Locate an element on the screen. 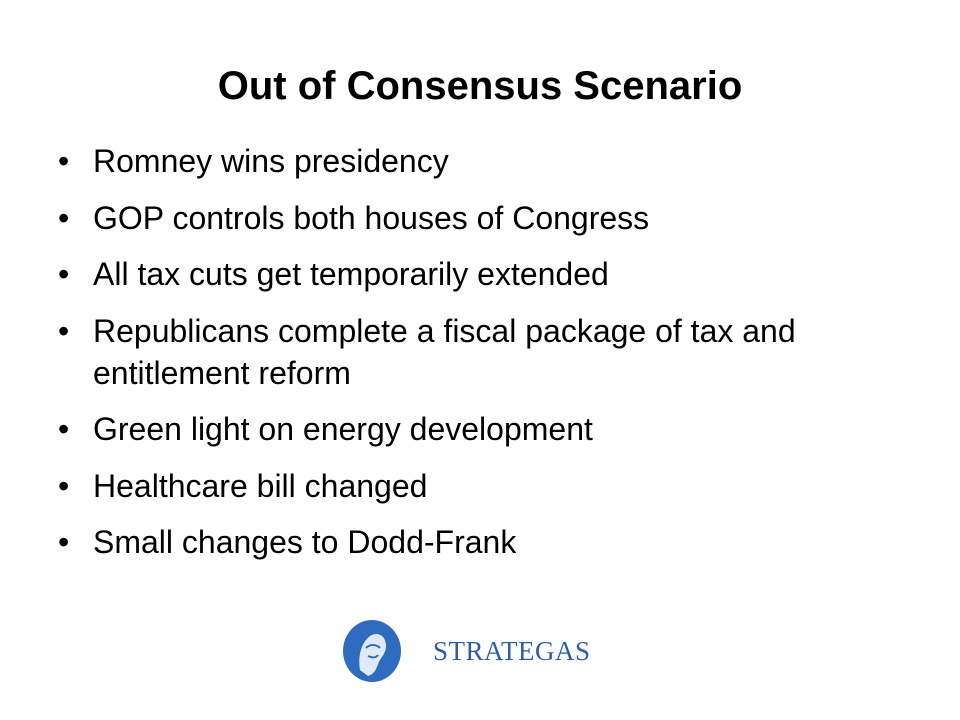 Image resolution: width=960 pixels, height=720 pixels. bullet-item: • Small changes to Dodd-Frank is located at coordinates (473, 542).